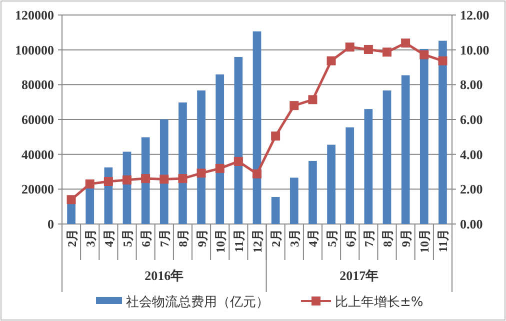 The image size is (506, 321). Describe the element at coordinates (34, 15) in the screenshot. I see `y-tick-label: 120000` at that location.